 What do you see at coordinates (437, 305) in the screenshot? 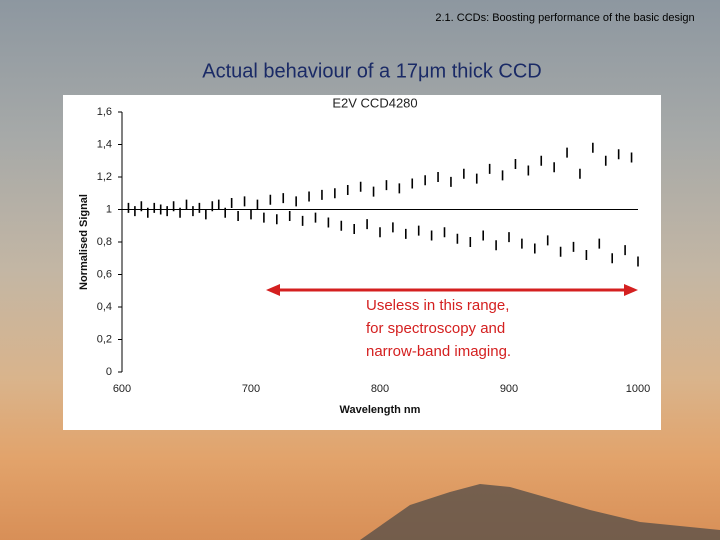
I see `annotation: Useless in this range,` at bounding box center [437, 305].